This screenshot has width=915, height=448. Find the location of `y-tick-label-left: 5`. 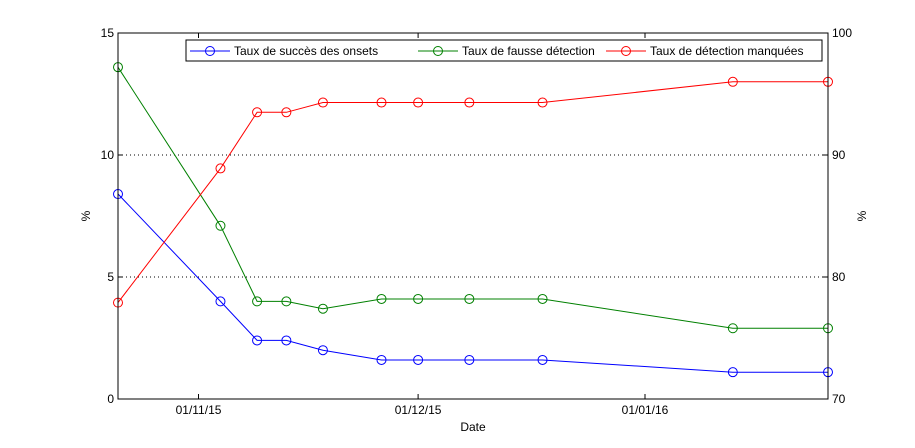

y-tick-label-left: 5 is located at coordinates (110, 277).